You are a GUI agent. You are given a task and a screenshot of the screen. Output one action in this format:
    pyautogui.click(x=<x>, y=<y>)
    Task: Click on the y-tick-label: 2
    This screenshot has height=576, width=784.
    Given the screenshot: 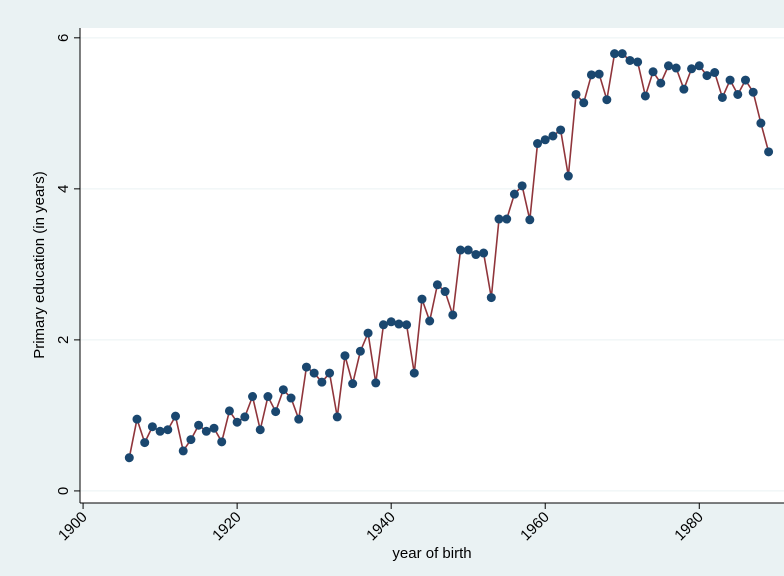 What is the action you would take?
    pyautogui.click(x=63, y=340)
    